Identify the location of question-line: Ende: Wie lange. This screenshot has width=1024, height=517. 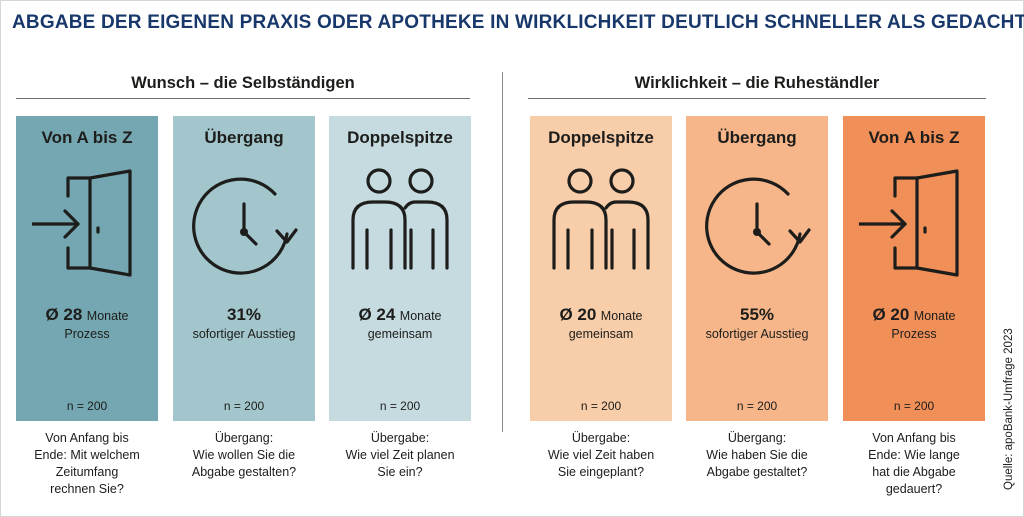
(914, 455).